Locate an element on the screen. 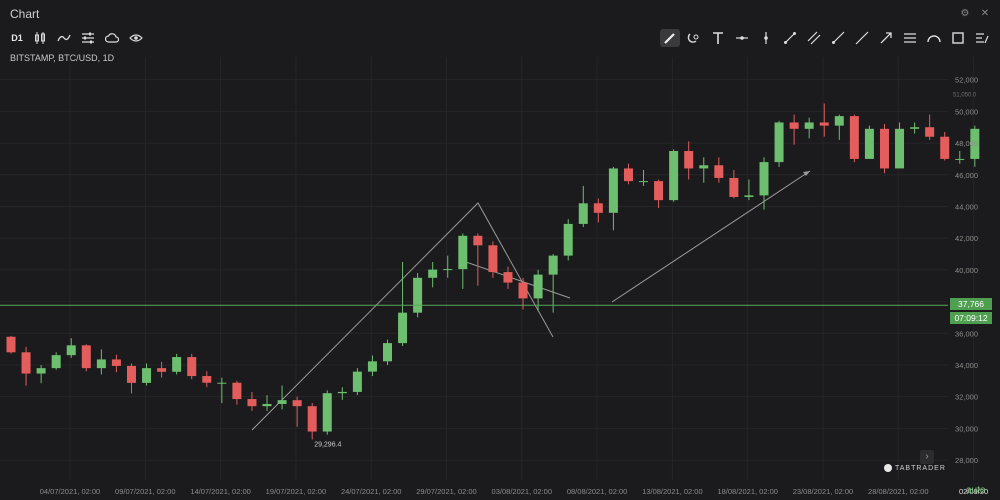 This screenshot has width=1000, height=500. logo: TABTRADER is located at coordinates (915, 468).